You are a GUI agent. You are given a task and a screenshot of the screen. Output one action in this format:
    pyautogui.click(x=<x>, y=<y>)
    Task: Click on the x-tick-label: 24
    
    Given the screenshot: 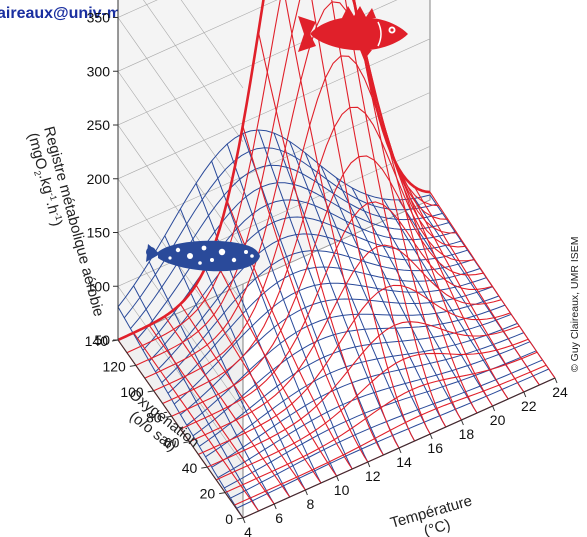 What is the action you would take?
    pyautogui.click(x=560, y=392)
    